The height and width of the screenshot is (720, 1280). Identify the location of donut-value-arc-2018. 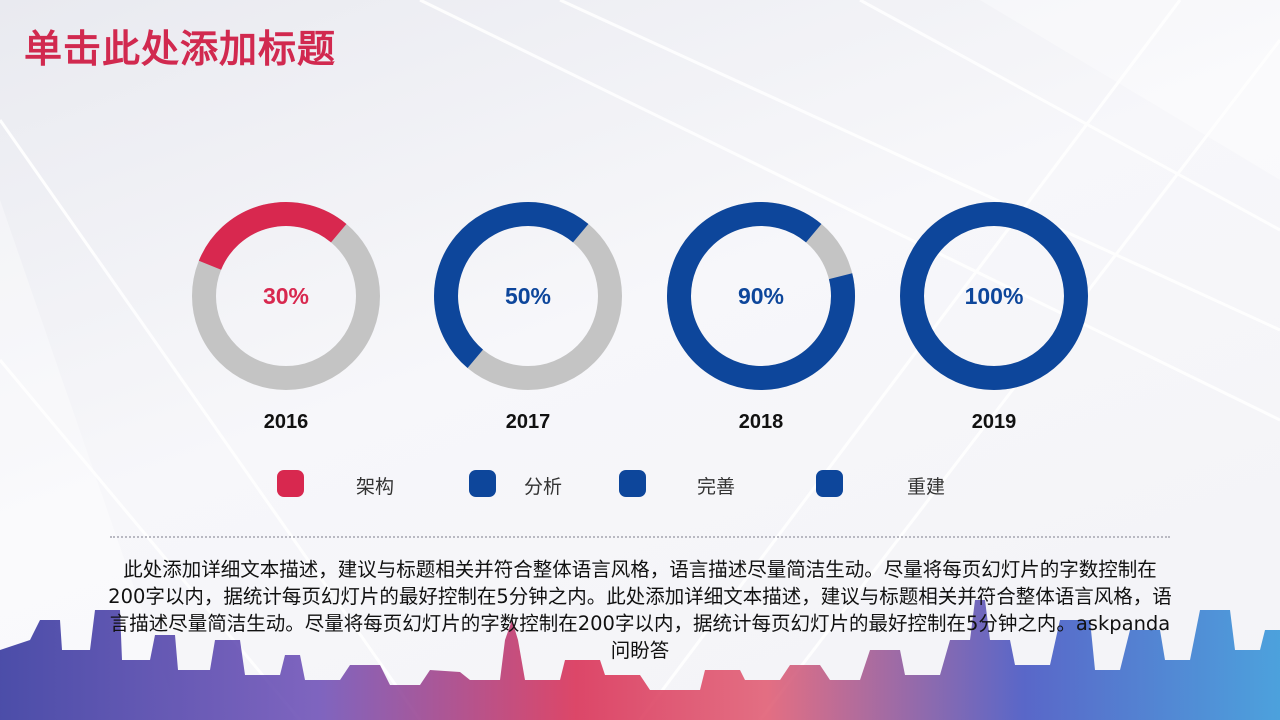
(761, 296).